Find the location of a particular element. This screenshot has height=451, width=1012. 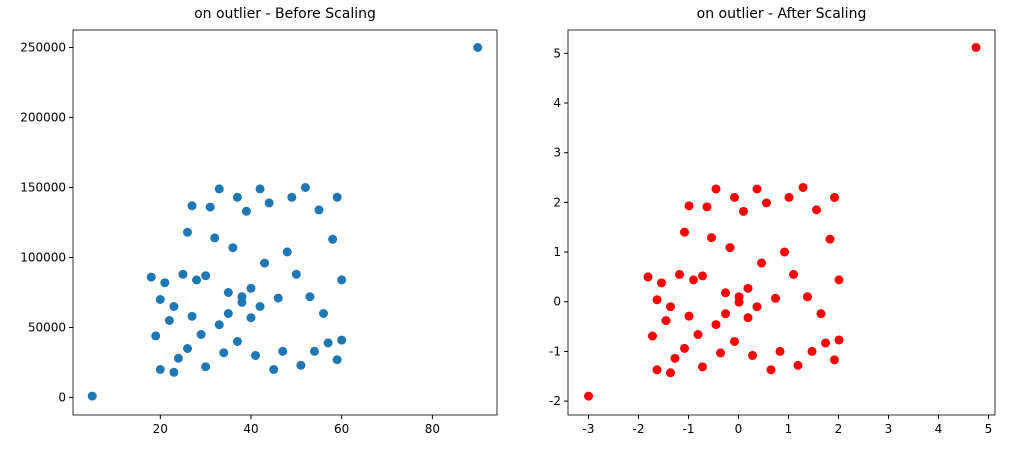

y-tick-label: -1 is located at coordinates (555, 351).